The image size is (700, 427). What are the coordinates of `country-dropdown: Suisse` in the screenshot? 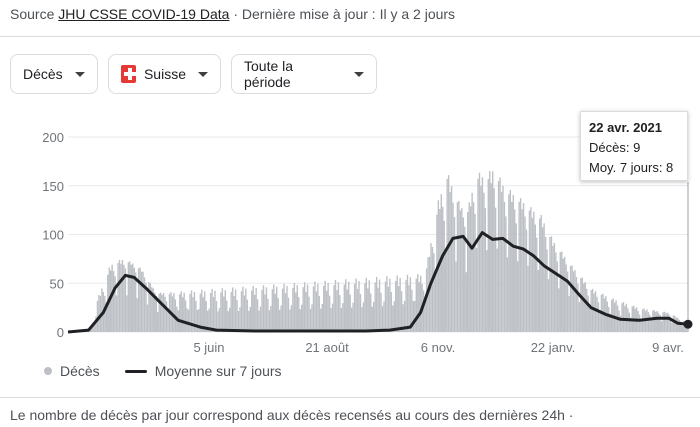 It's located at (164, 74).